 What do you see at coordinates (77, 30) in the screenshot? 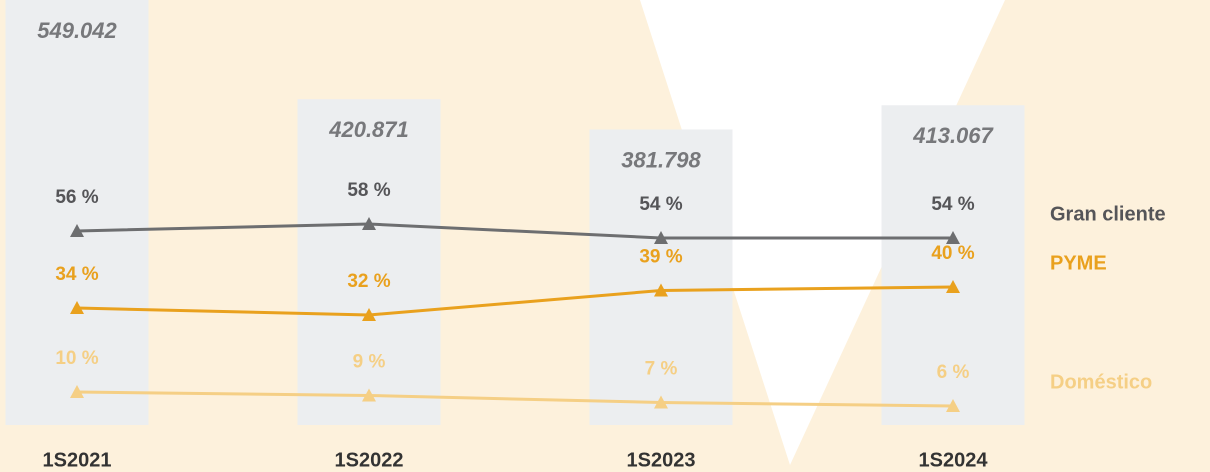
I see `bar-label: 549.042` at bounding box center [77, 30].